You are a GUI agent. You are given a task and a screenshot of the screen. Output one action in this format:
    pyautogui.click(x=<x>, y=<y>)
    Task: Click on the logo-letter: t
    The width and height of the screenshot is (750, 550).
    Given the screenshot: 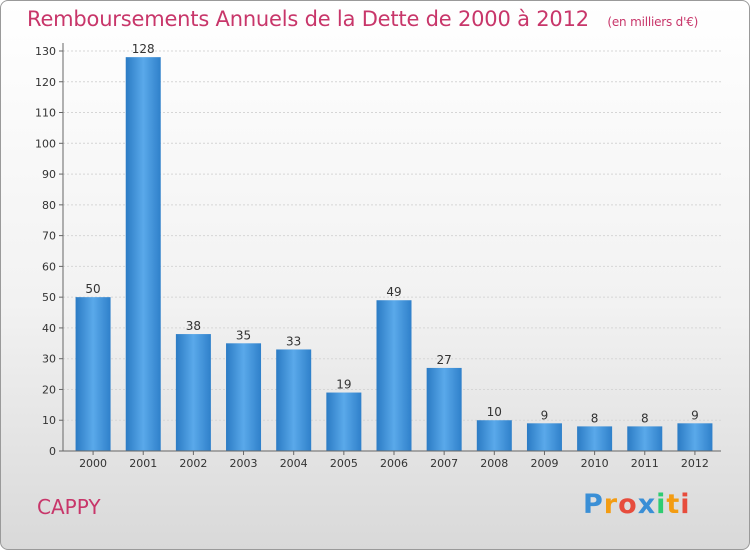 What is the action you would take?
    pyautogui.click(x=673, y=504)
    